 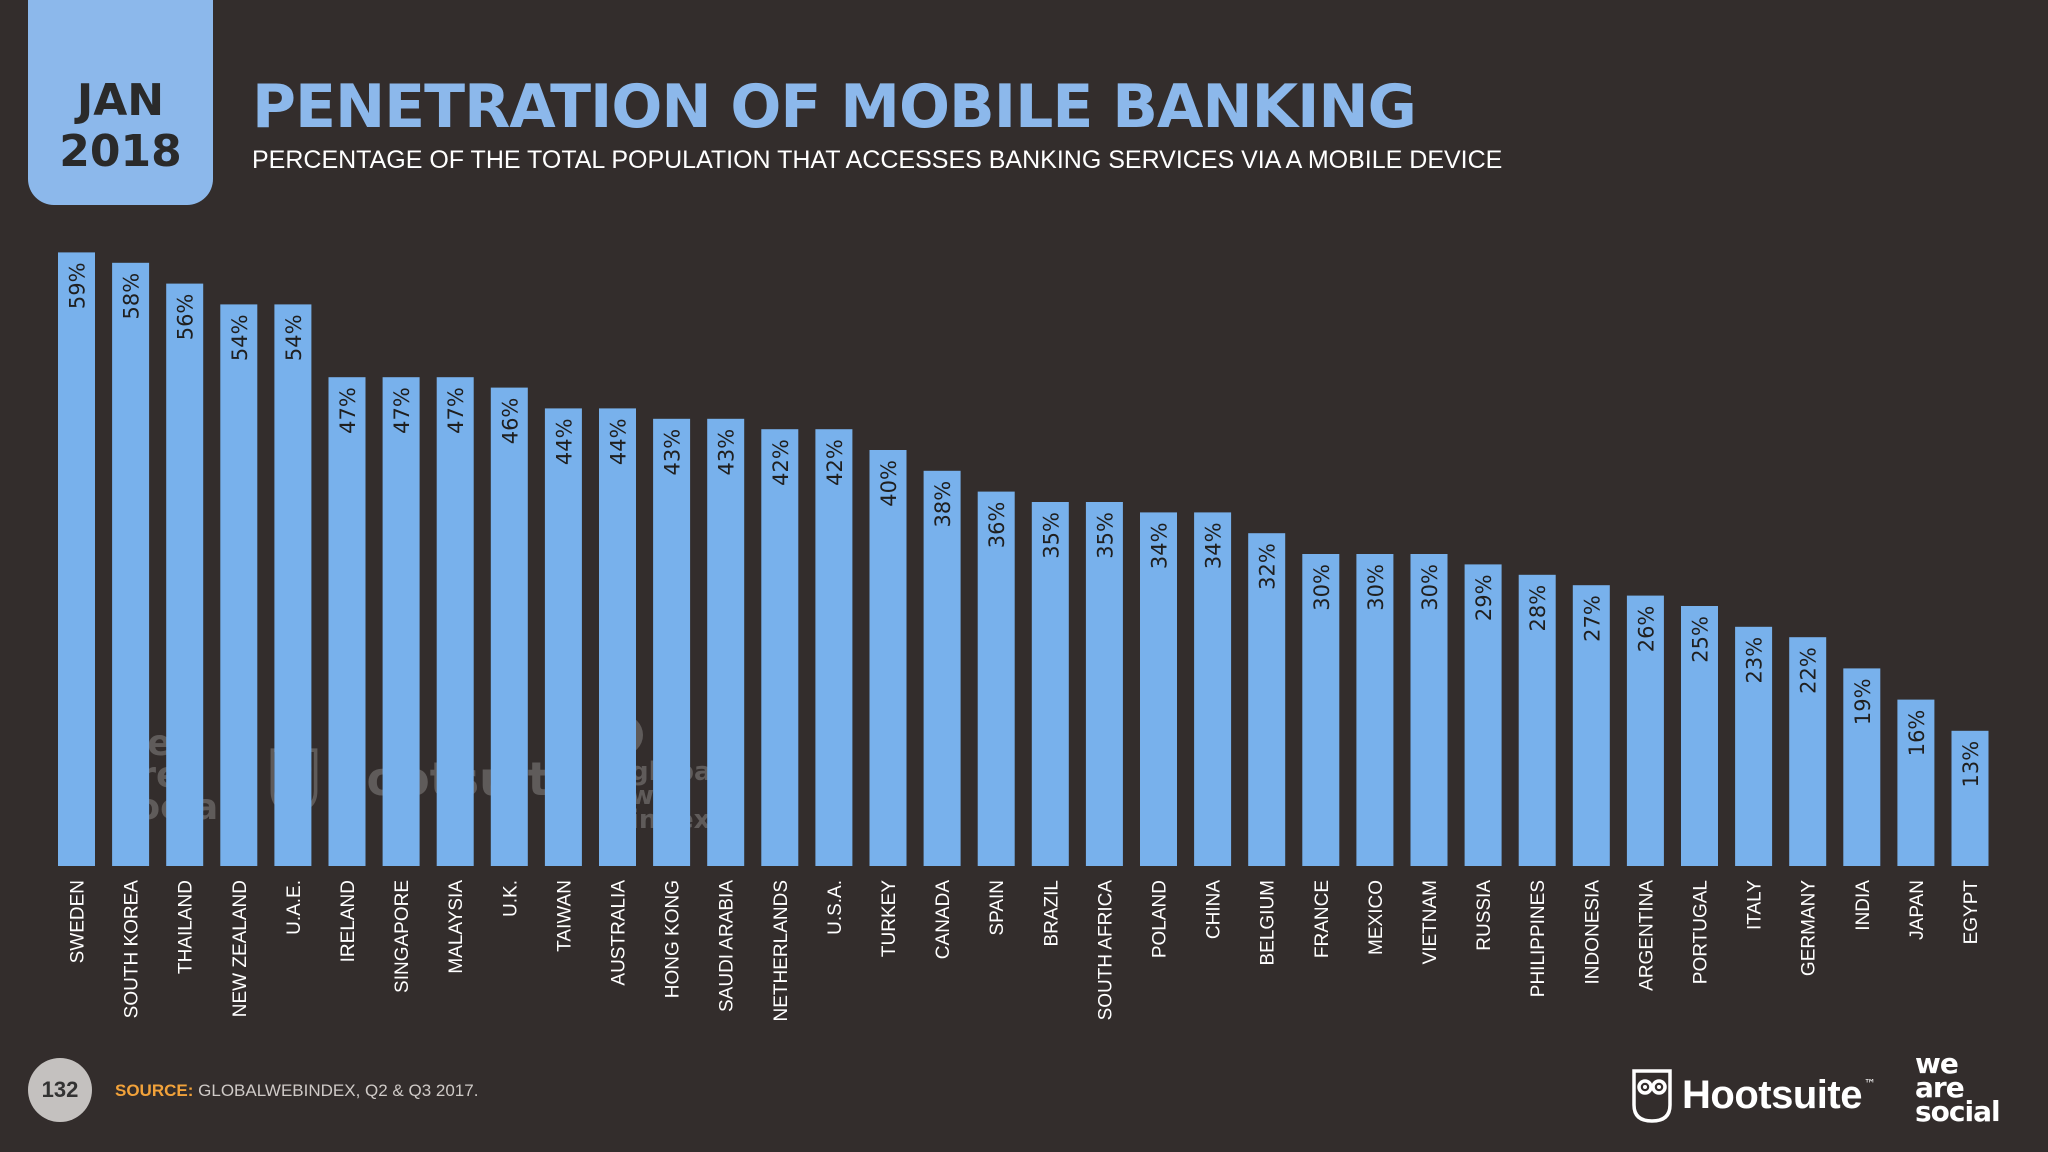 What do you see at coordinates (1917, 910) in the screenshot?
I see `category-label: JAPAN` at bounding box center [1917, 910].